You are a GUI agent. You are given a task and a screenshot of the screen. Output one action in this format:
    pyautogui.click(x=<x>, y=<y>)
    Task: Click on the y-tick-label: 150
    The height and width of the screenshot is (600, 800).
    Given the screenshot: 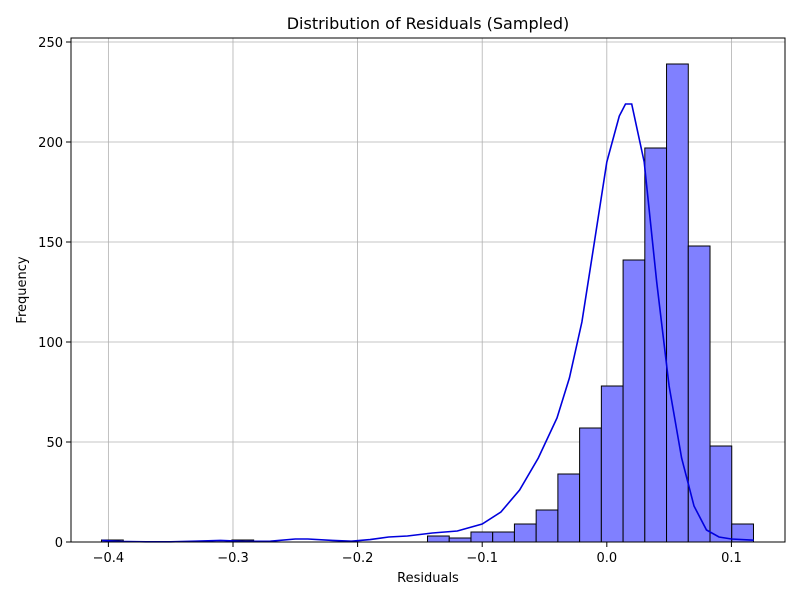 What is the action you would take?
    pyautogui.click(x=50, y=243)
    